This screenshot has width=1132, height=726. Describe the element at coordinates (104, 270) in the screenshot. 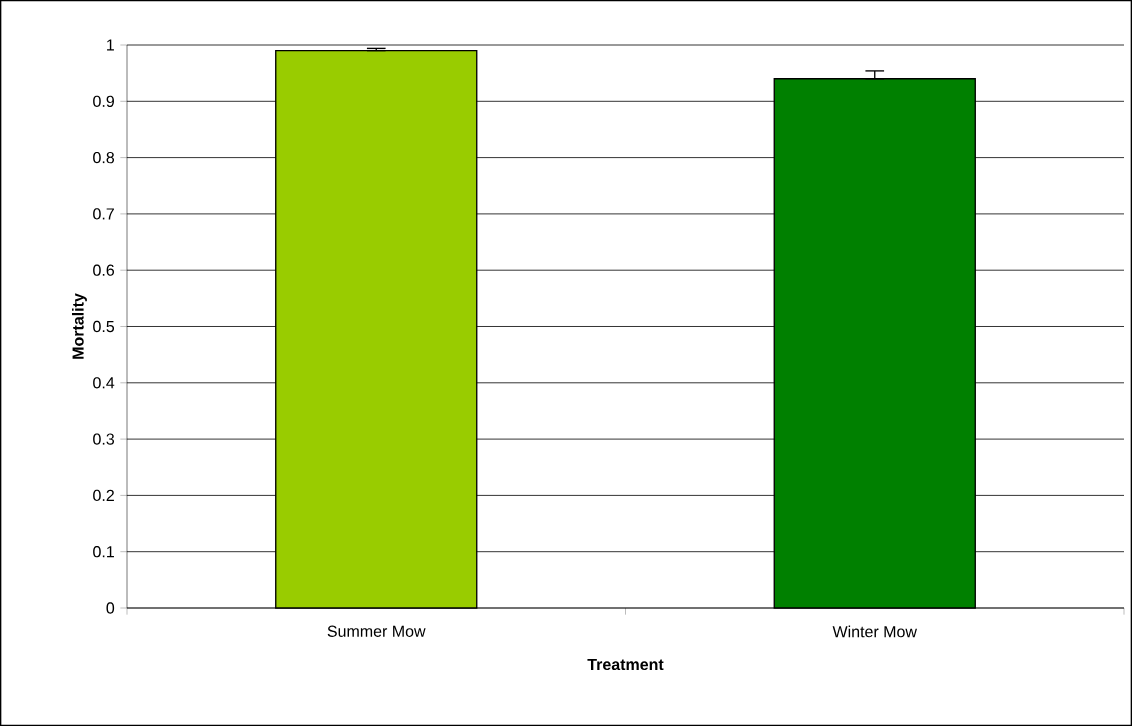

I see `y-tick-label: 0.6` at that location.